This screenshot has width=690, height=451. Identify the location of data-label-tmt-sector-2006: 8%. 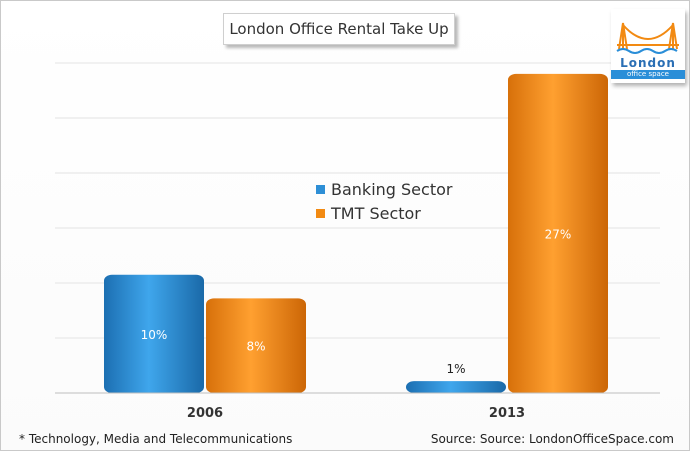
(255, 347).